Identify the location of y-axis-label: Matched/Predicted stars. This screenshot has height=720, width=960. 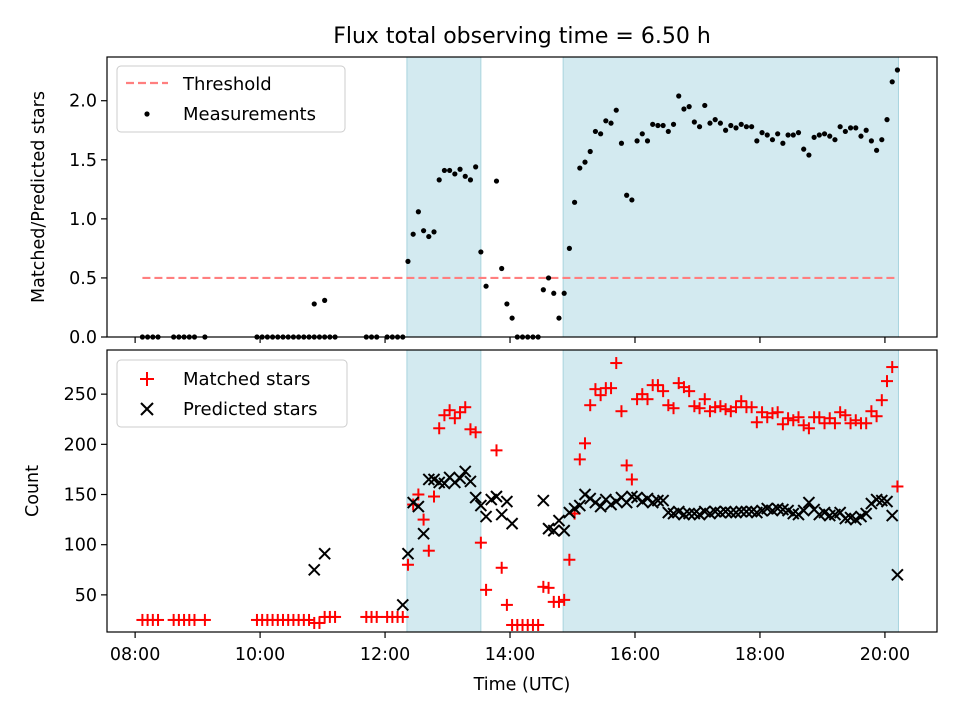
(39, 197).